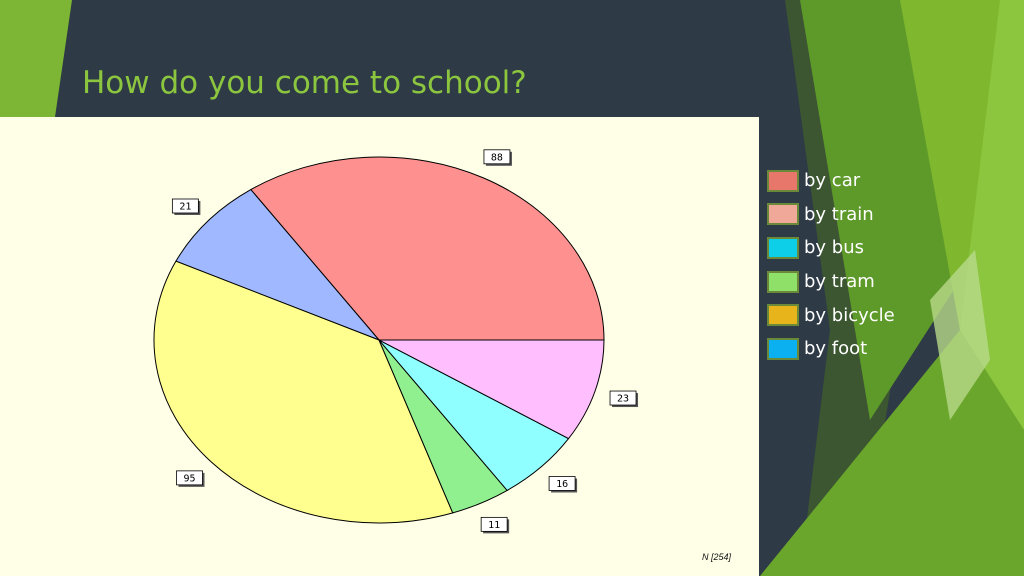 This screenshot has width=1024, height=576. I want to click on pie-slice-by-train, so click(277, 264).